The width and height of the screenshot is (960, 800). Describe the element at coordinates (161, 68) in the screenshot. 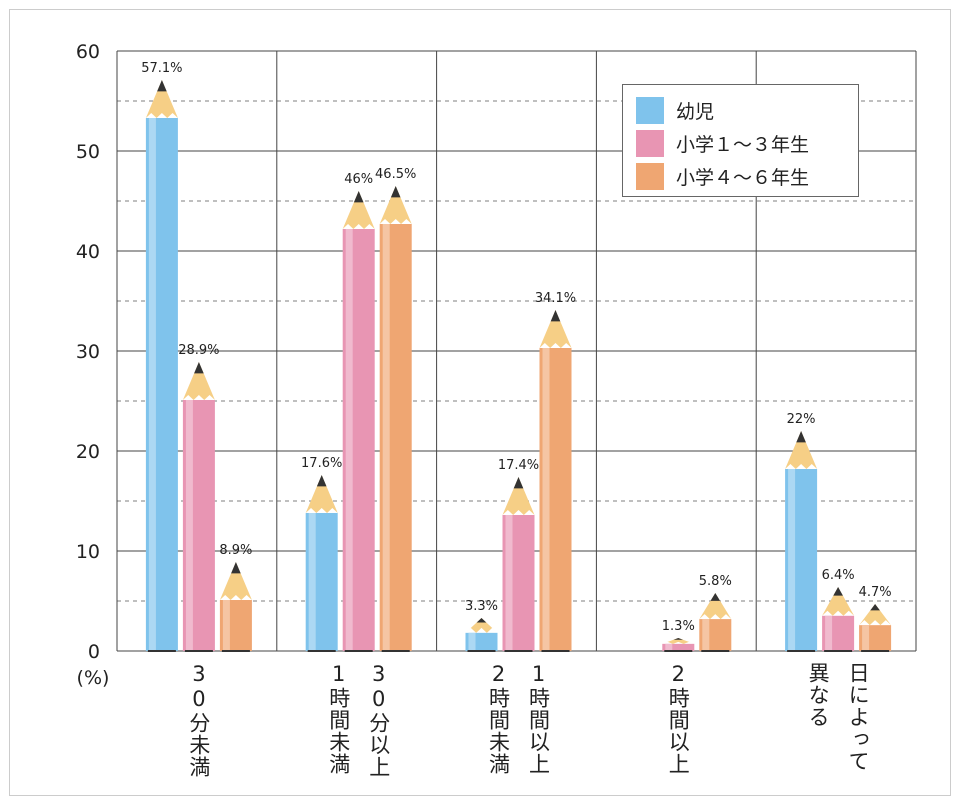

I see `value-label: 57.1%` at that location.